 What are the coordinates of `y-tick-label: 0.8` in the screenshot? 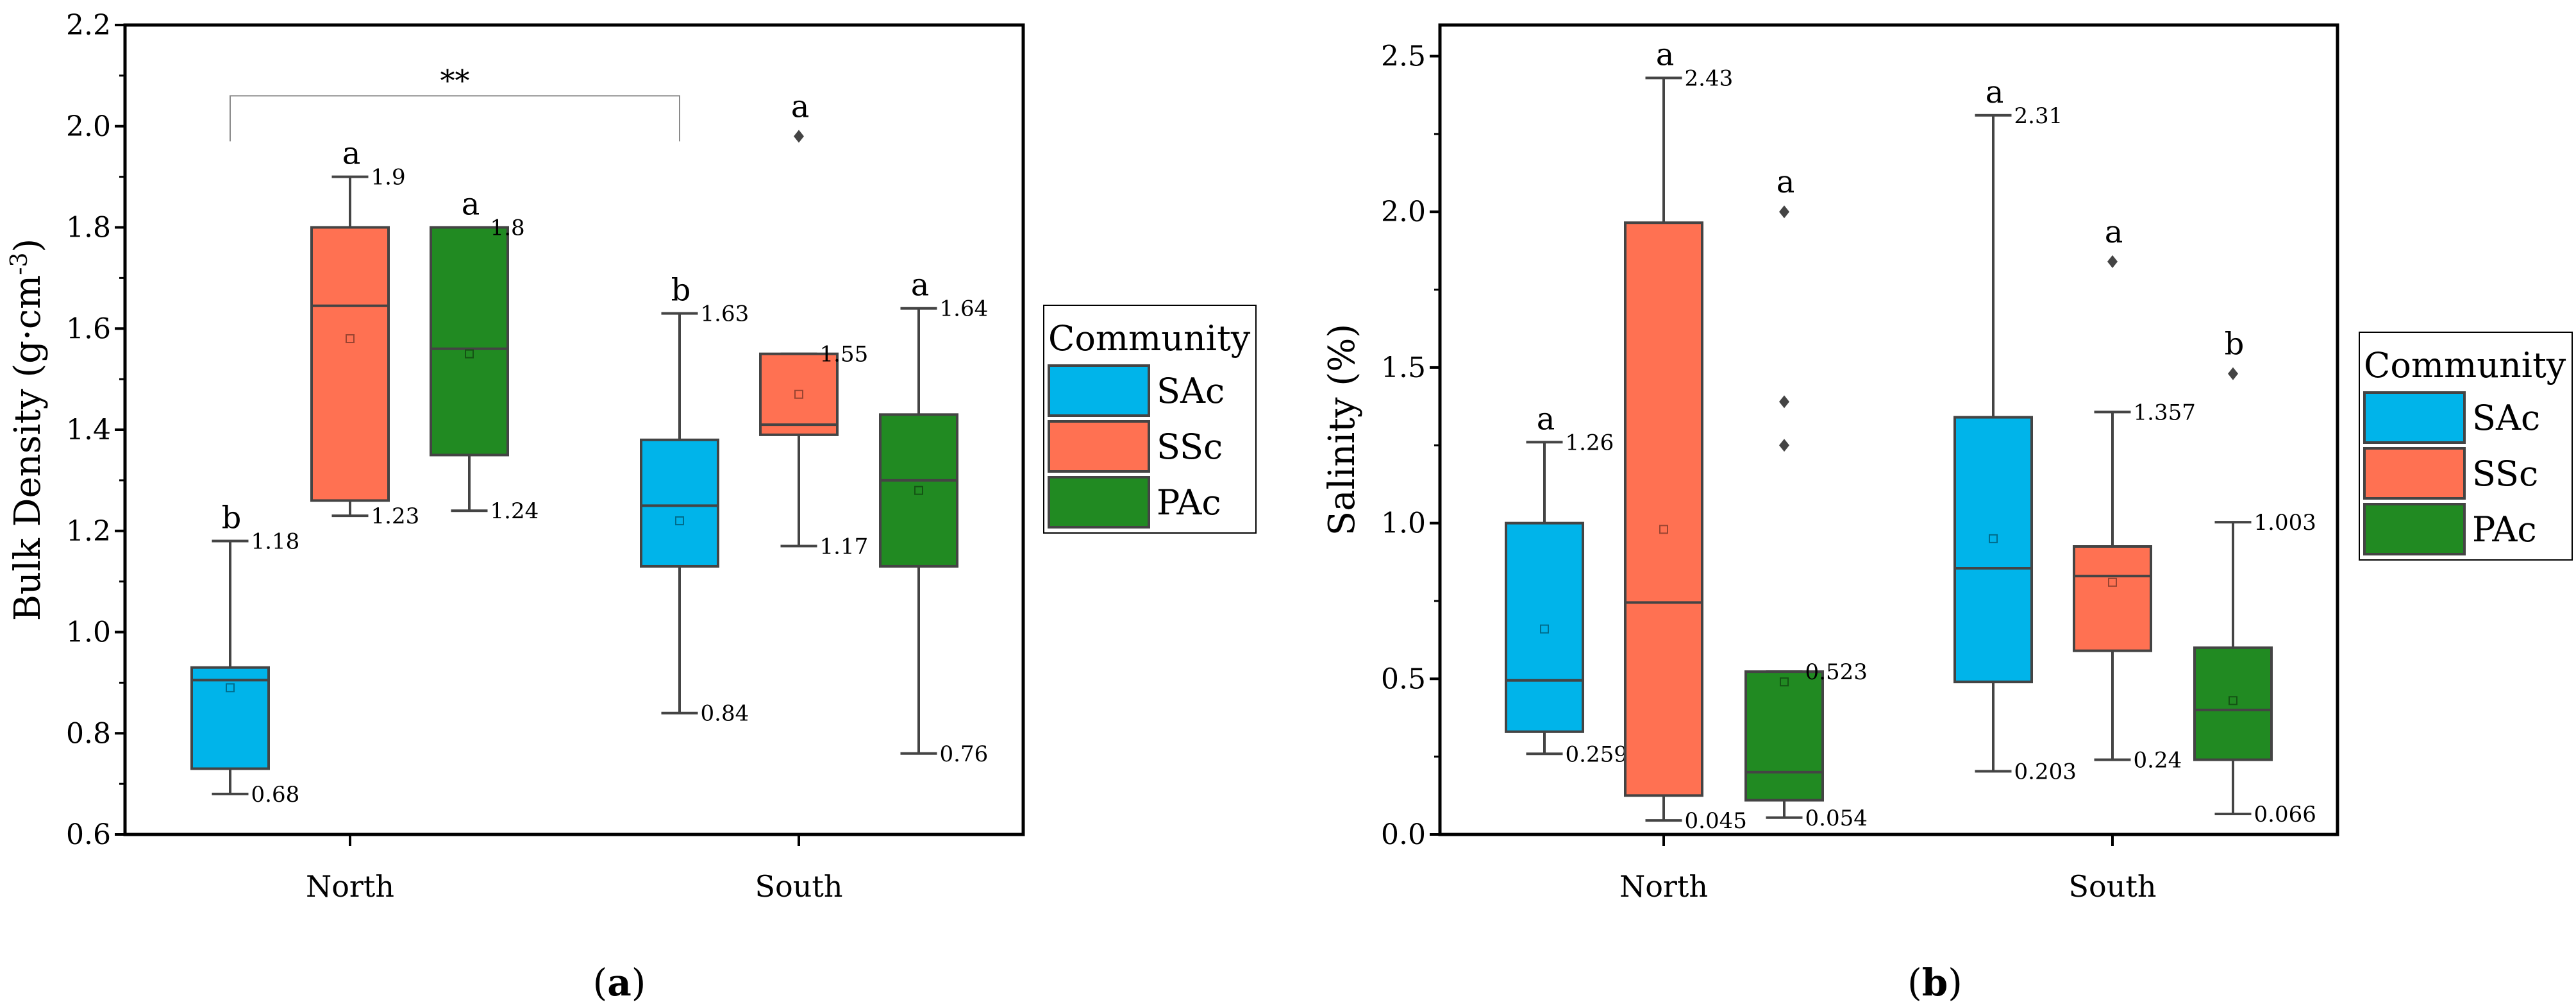 It's located at (88, 733).